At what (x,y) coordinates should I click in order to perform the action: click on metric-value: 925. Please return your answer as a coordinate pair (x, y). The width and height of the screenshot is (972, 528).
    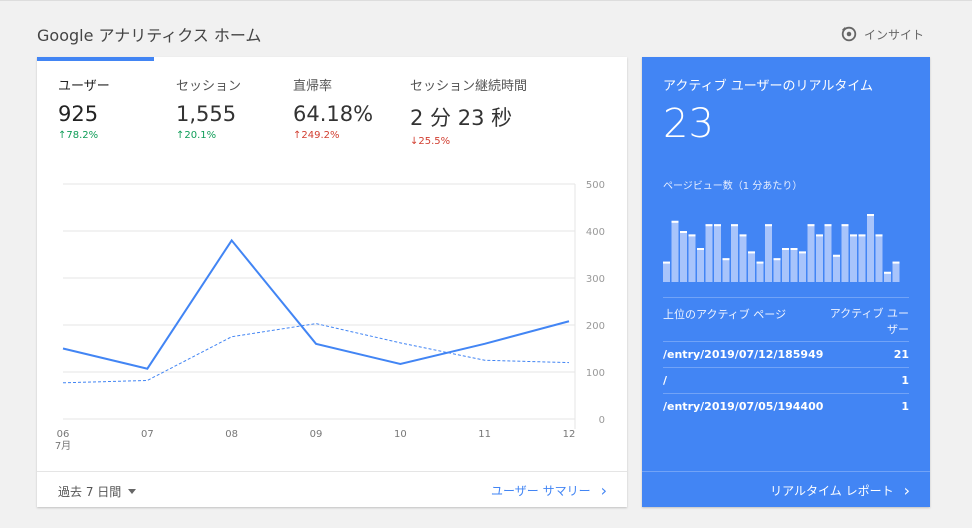
    Looking at the image, I should click on (78, 114).